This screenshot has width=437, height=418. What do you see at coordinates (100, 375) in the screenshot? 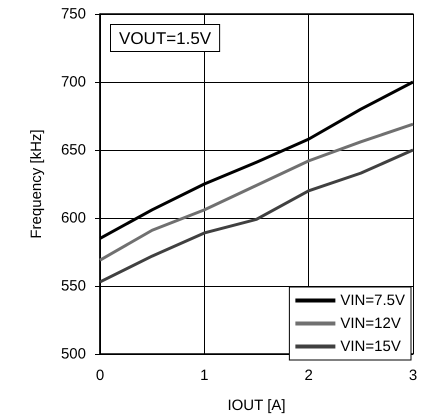
I see `x-tick-label: 0` at bounding box center [100, 375].